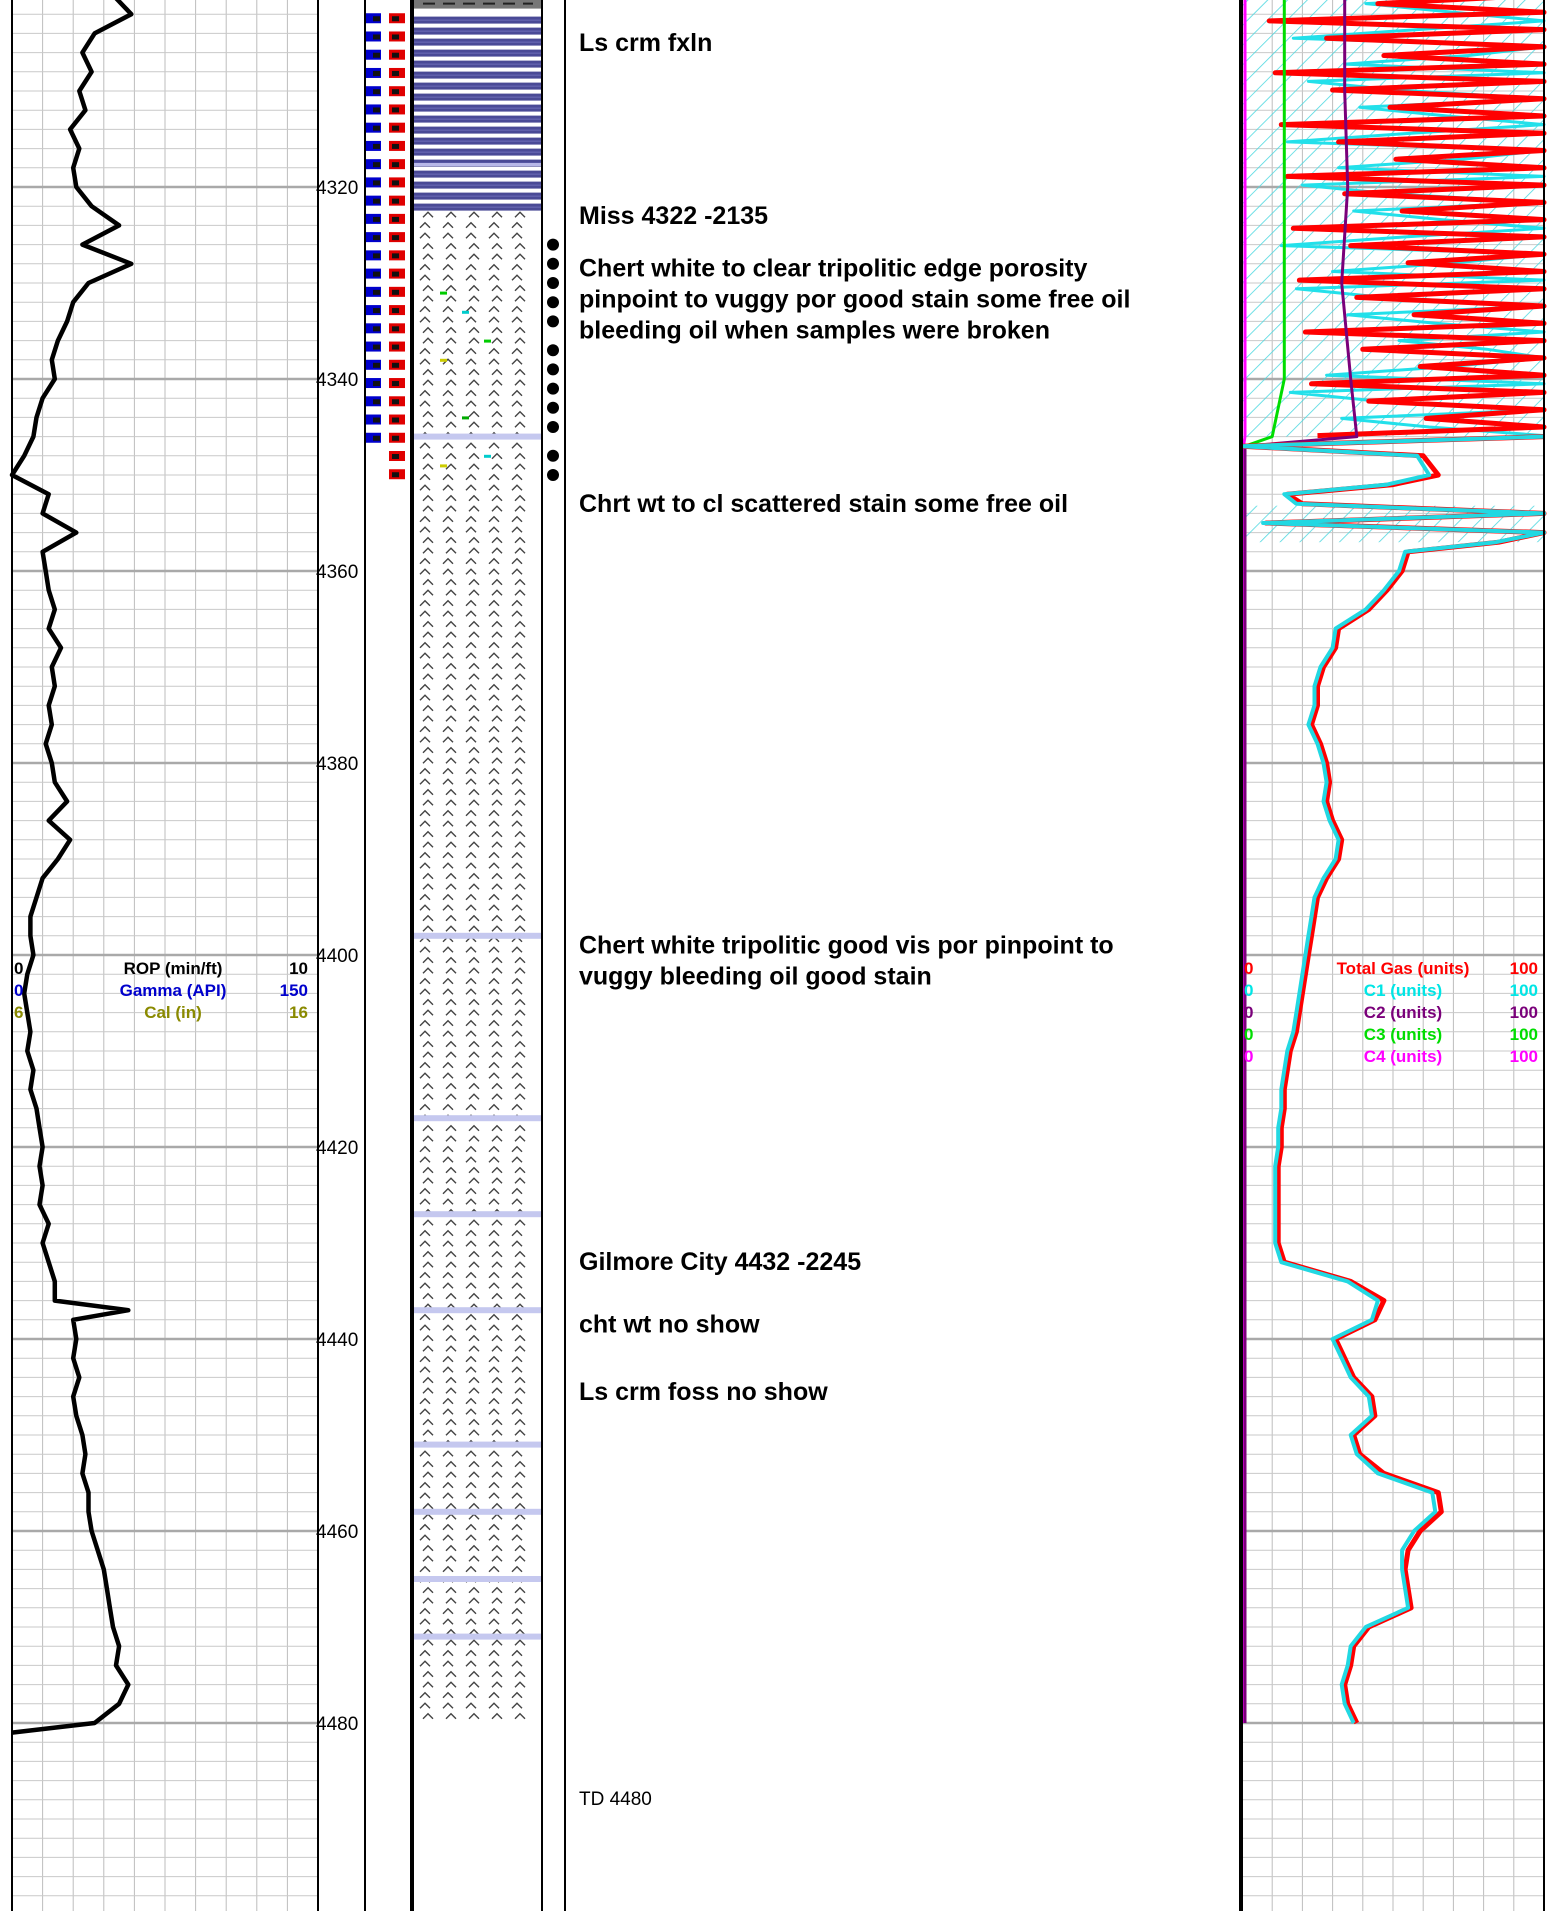 The height and width of the screenshot is (1911, 1551). Describe the element at coordinates (298, 1012) in the screenshot. I see `curve-header-max: 16` at that location.